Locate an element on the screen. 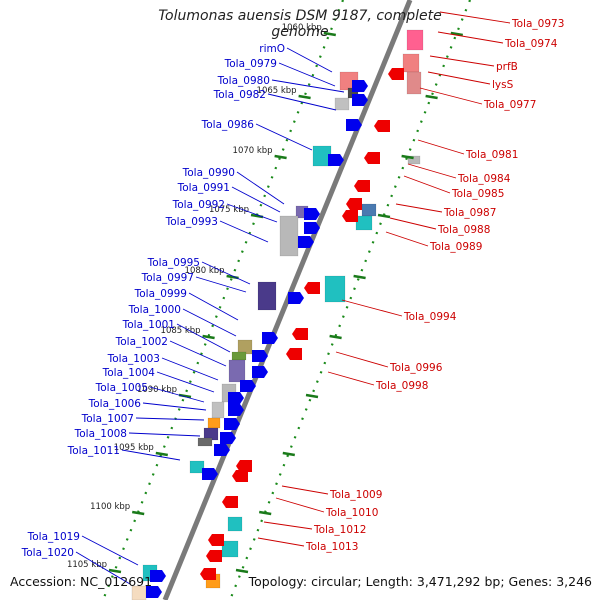  forward-gene-label: Tola_1006 is located at coordinates (115, 404).